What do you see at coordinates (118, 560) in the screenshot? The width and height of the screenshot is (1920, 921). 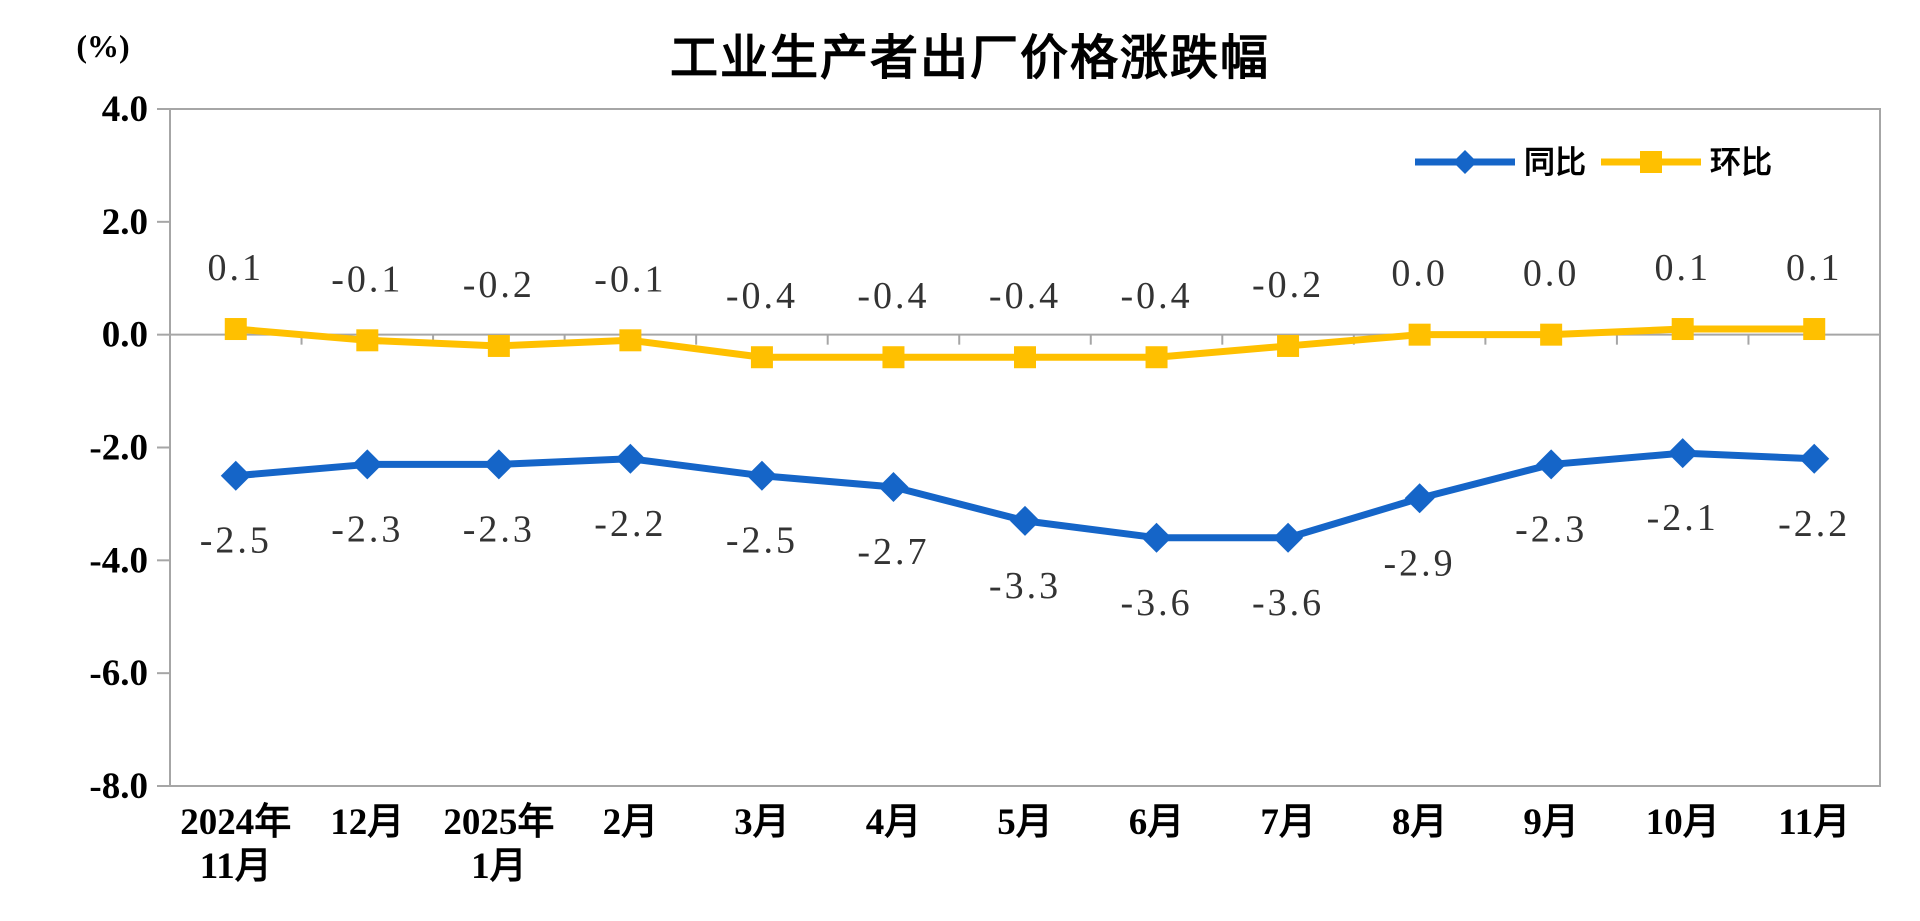 I see `y-tick-label: -4.0` at bounding box center [118, 560].